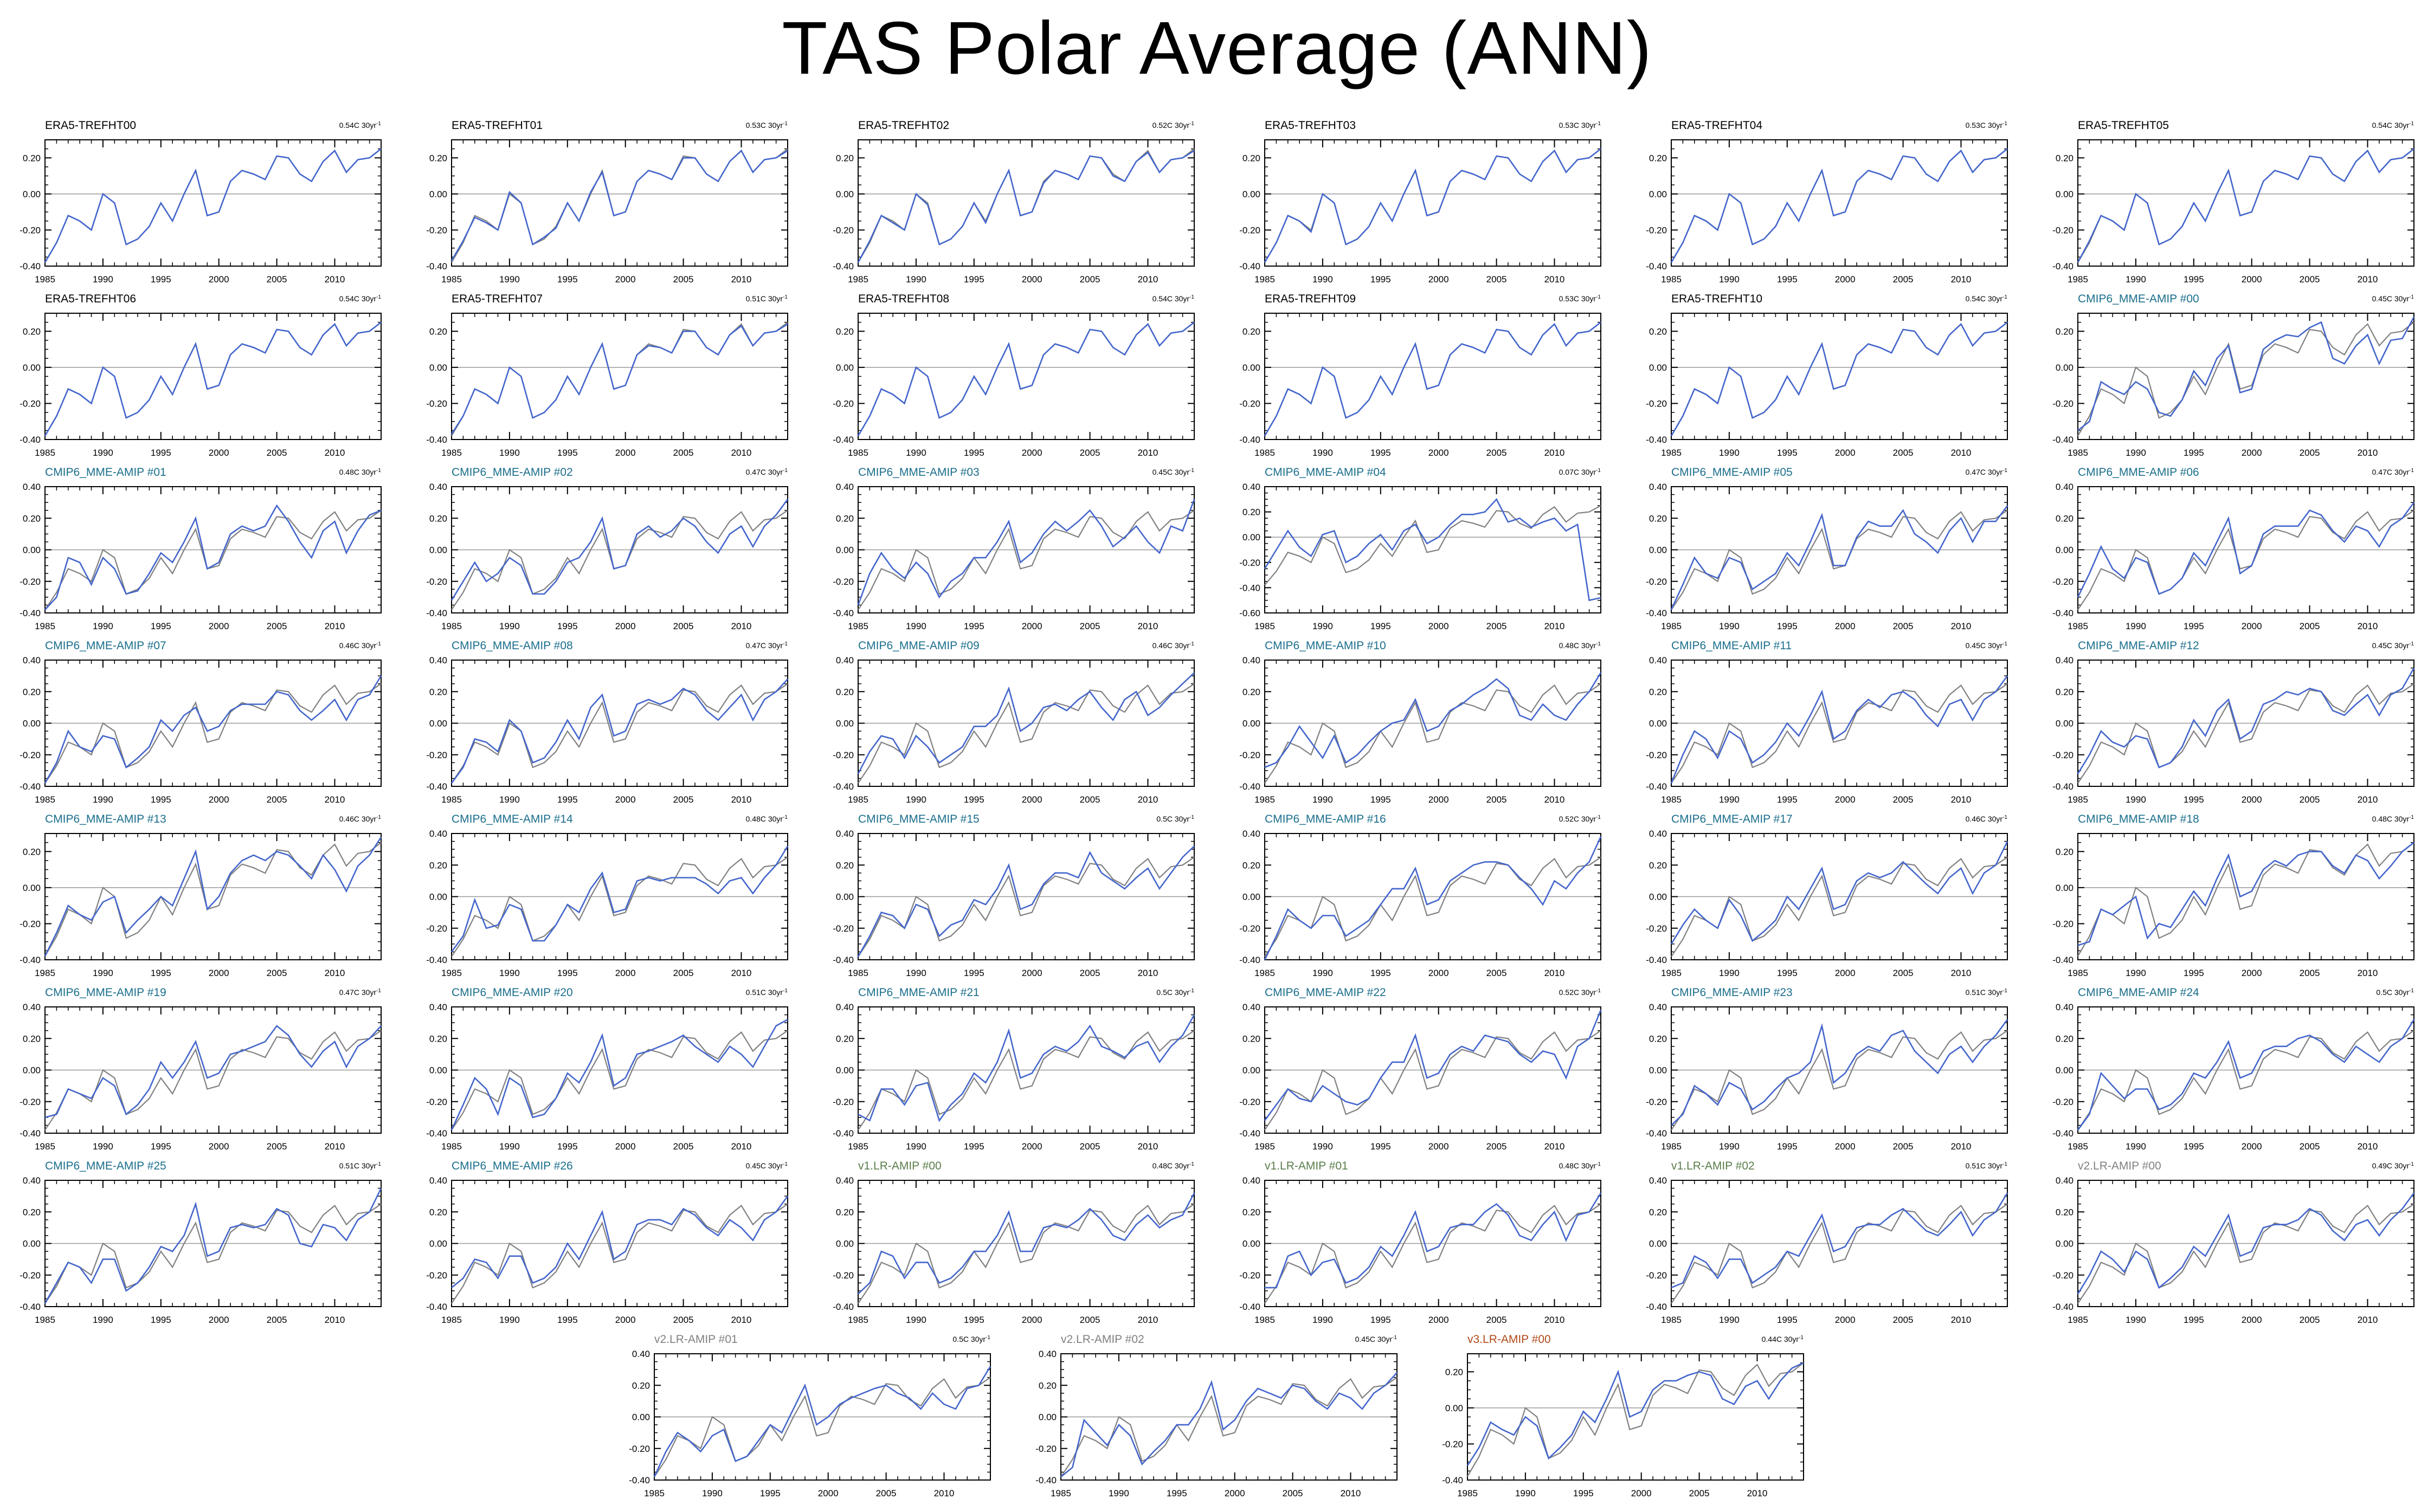 This screenshot has height=1512, width=2434. What do you see at coordinates (1580, 820) in the screenshot?
I see `trend-label: 0.52C 30yr-1` at bounding box center [1580, 820].